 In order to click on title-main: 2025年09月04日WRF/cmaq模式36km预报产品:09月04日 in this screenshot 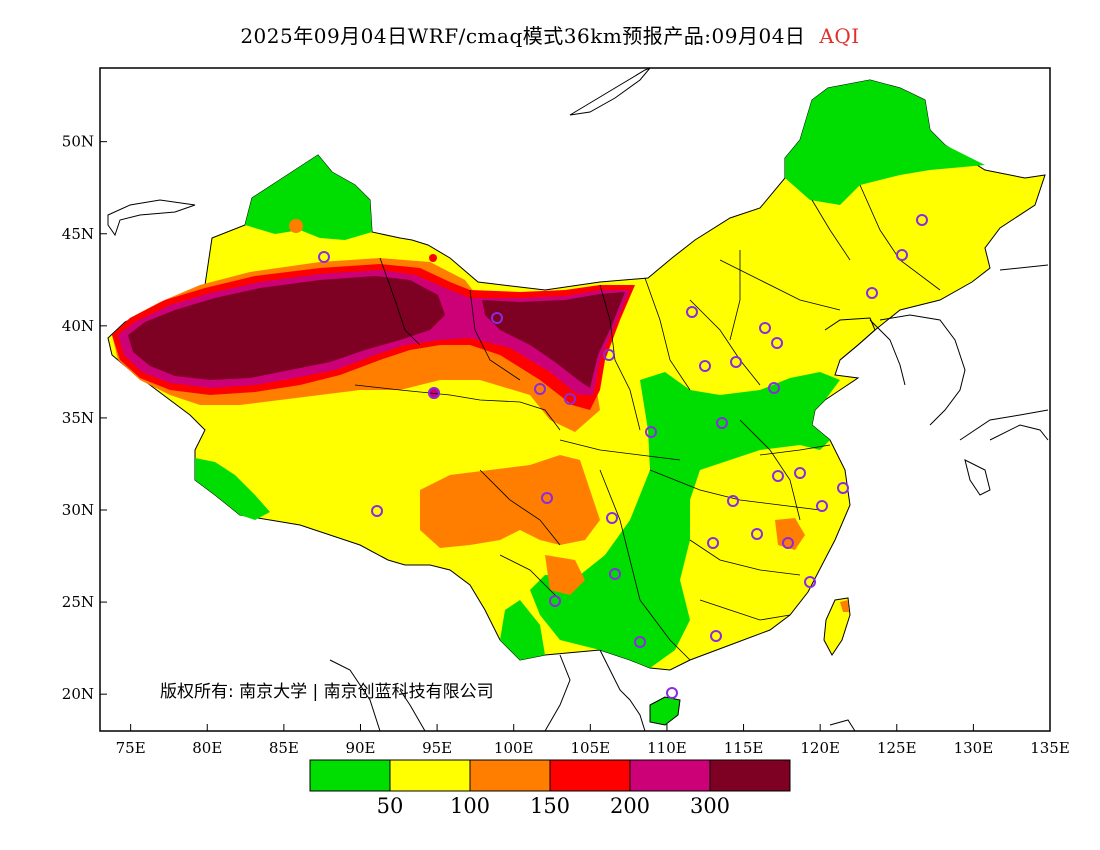, I will do `click(523, 36)`.